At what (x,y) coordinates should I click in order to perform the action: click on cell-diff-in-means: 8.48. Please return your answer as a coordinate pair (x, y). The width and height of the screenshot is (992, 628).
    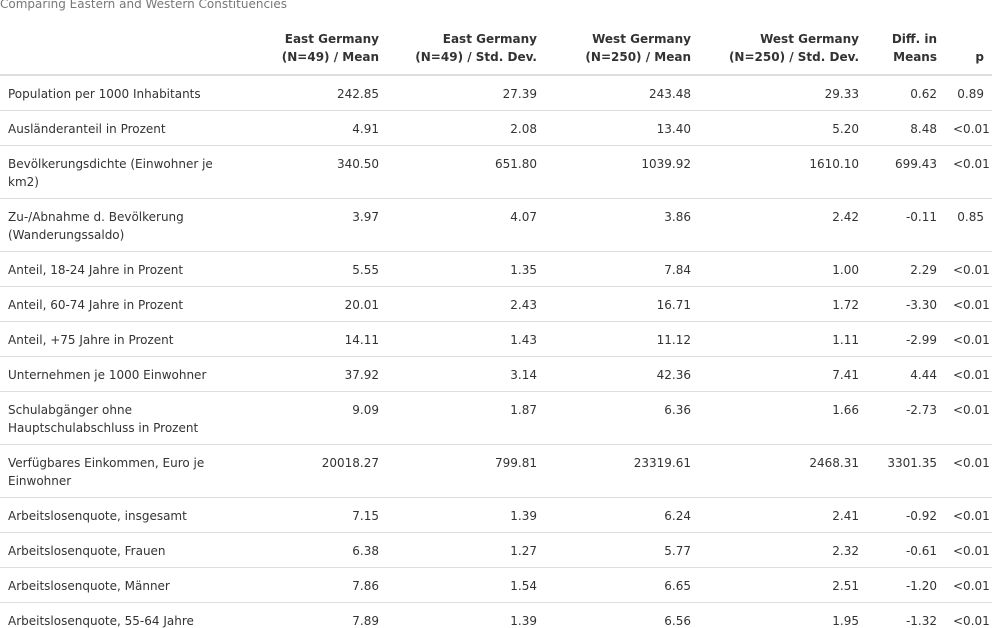
    Looking at the image, I should click on (906, 128).